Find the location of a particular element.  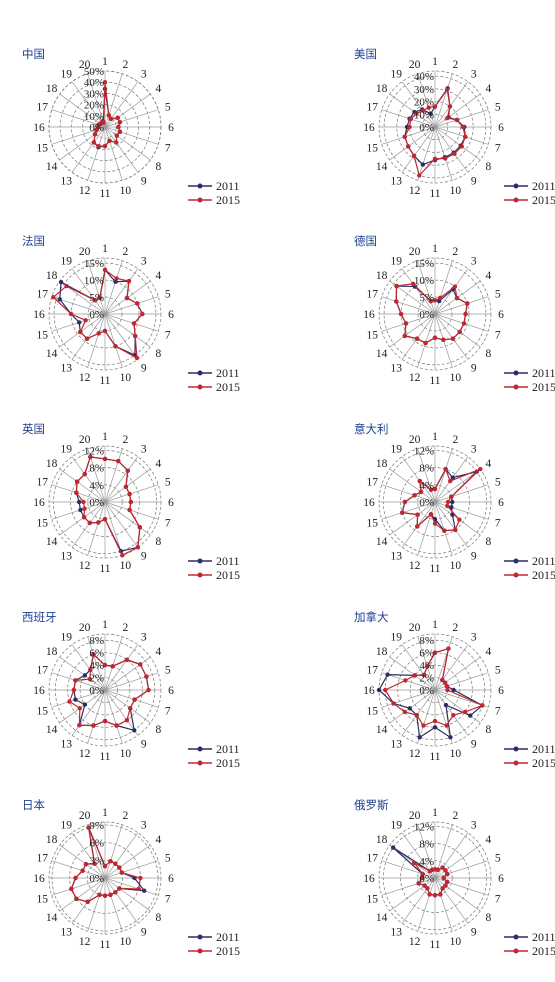

axis-label: 6 is located at coordinates (171, 315).